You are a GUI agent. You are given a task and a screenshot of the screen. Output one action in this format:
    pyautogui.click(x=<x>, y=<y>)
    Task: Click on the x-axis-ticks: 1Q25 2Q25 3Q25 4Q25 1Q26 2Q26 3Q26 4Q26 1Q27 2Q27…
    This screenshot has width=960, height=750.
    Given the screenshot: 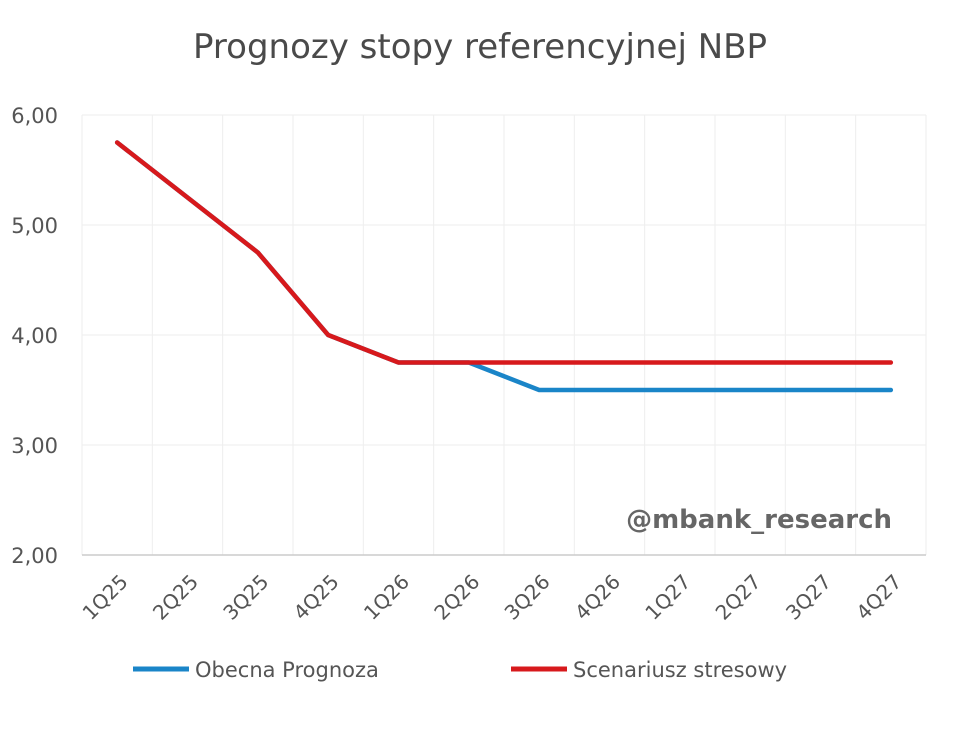 What is the action you would take?
    pyautogui.click(x=492, y=597)
    